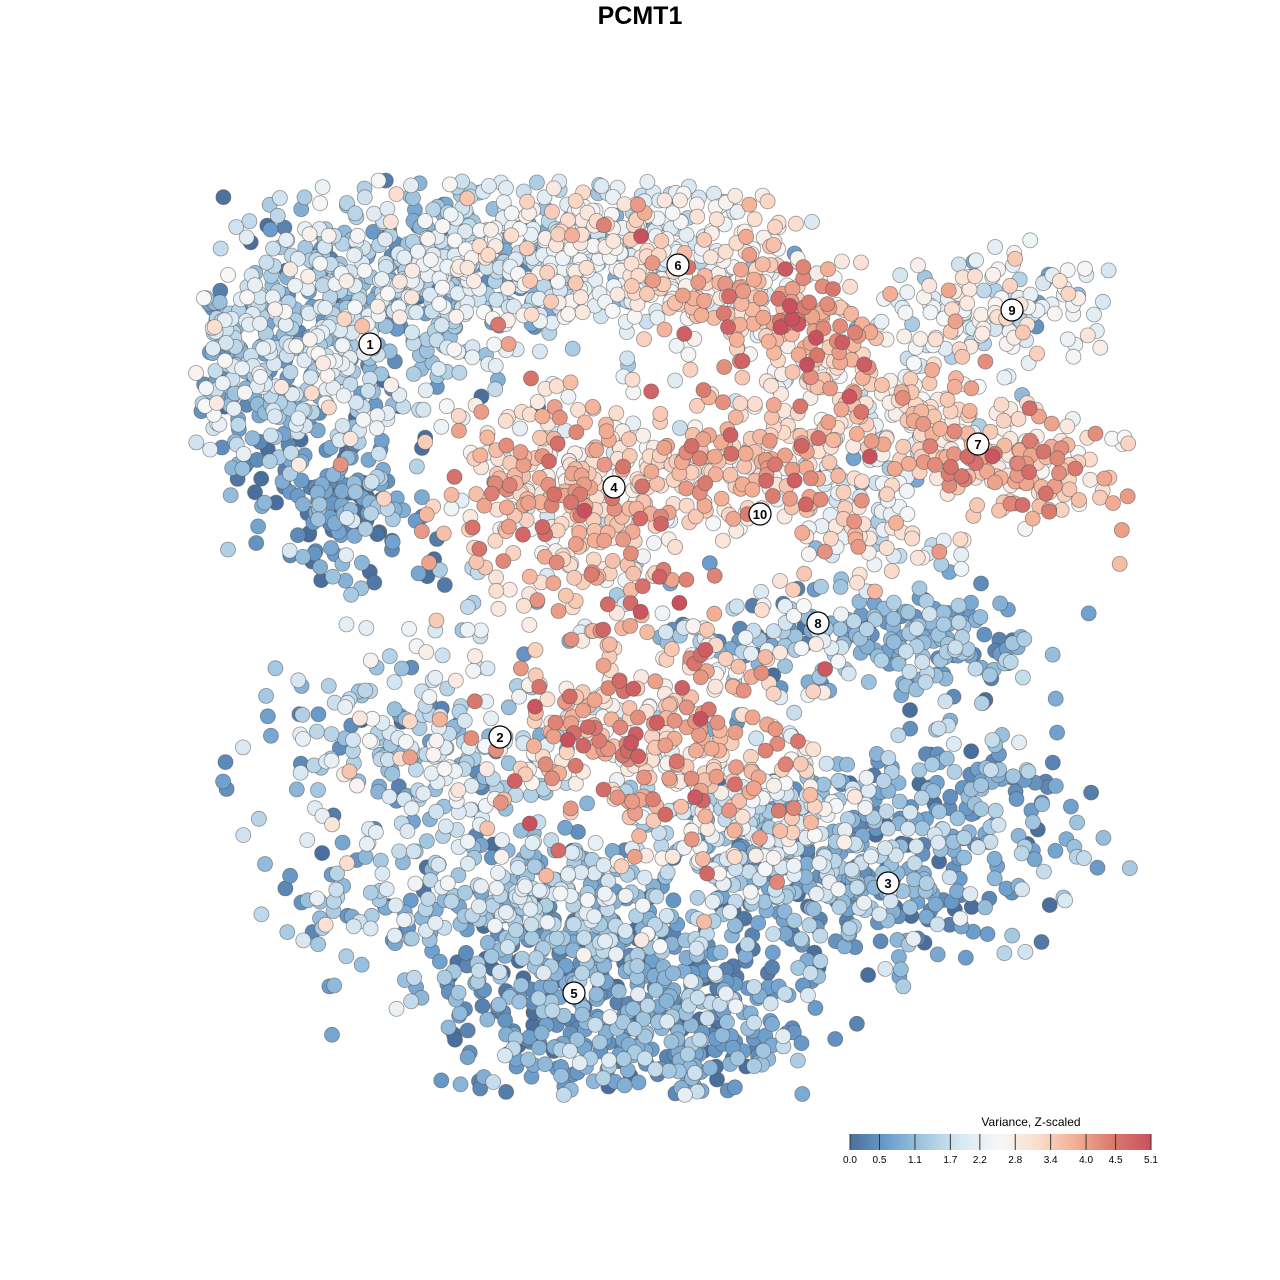  Describe the element at coordinates (677, 265) in the screenshot. I see `cluster-label-text: 6` at that location.